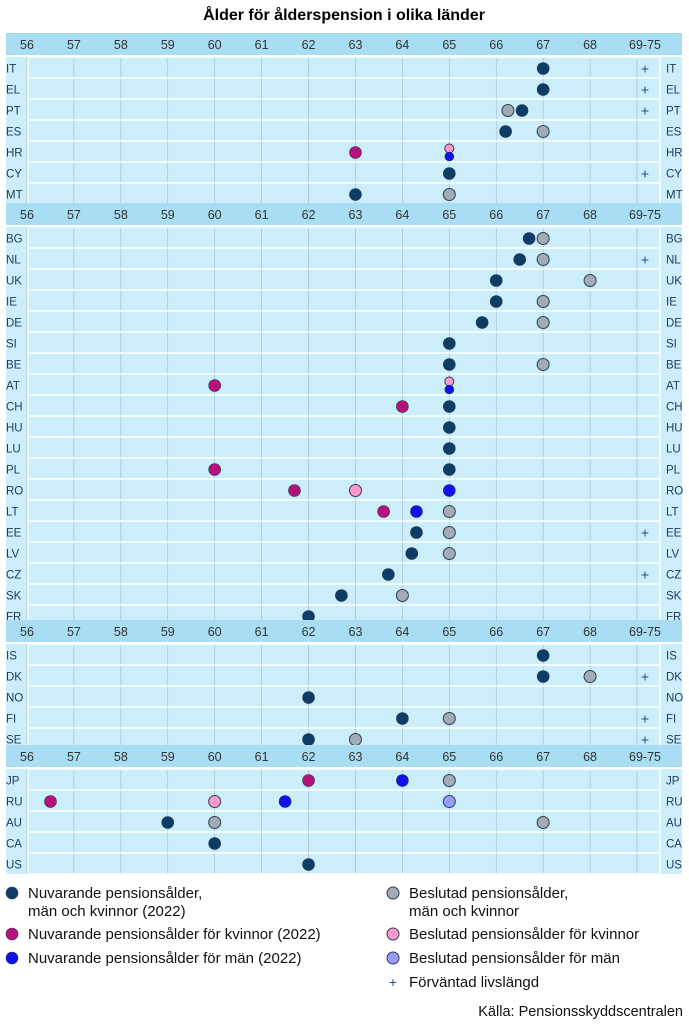  Describe the element at coordinates (344, 44) in the screenshot. I see `axis-header-bg` at that location.